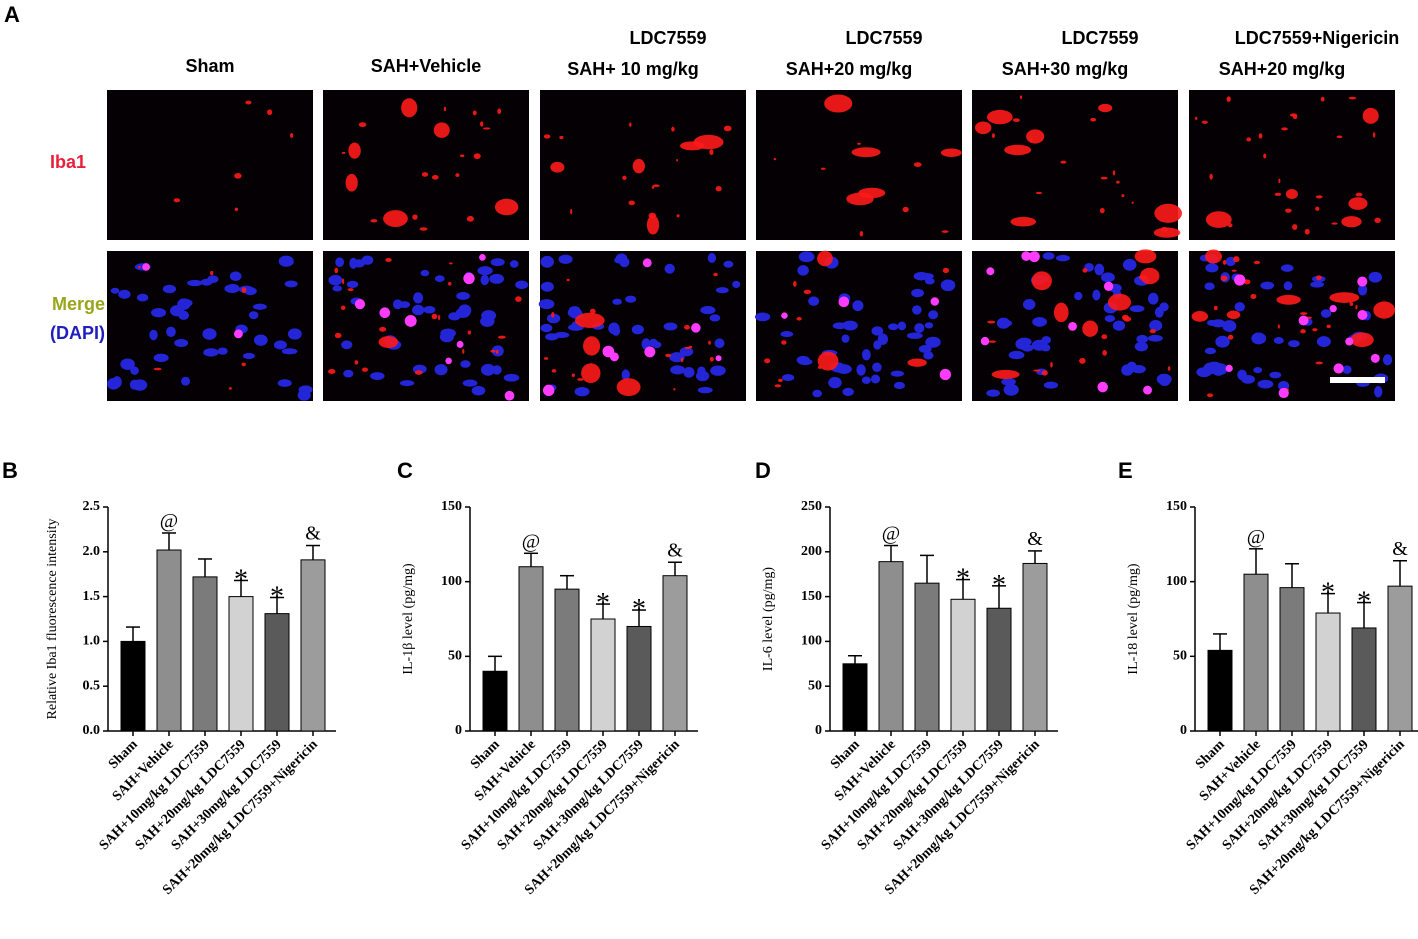 The width and height of the screenshot is (1418, 939). What do you see at coordinates (209, 66) in the screenshot?
I see `column-header: Sham` at bounding box center [209, 66].